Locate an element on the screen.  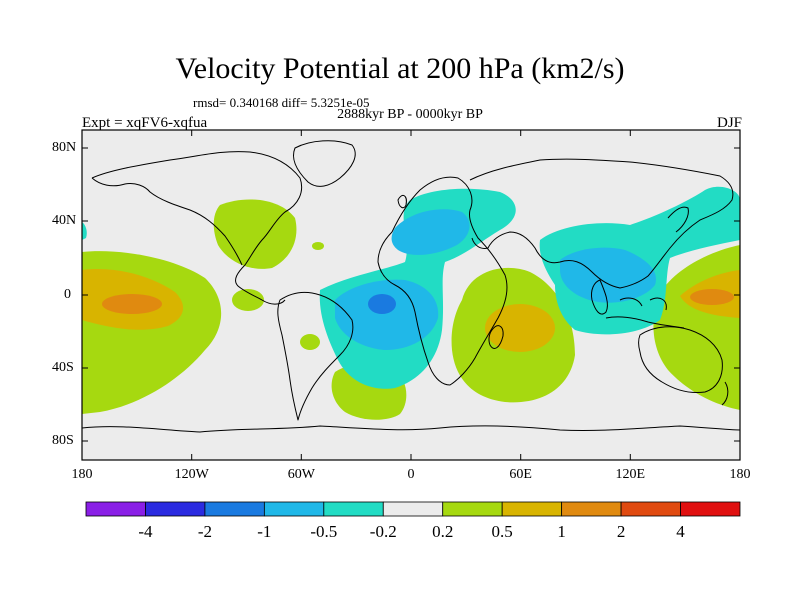
y-axis-label: 40S is located at coordinates (63, 367).